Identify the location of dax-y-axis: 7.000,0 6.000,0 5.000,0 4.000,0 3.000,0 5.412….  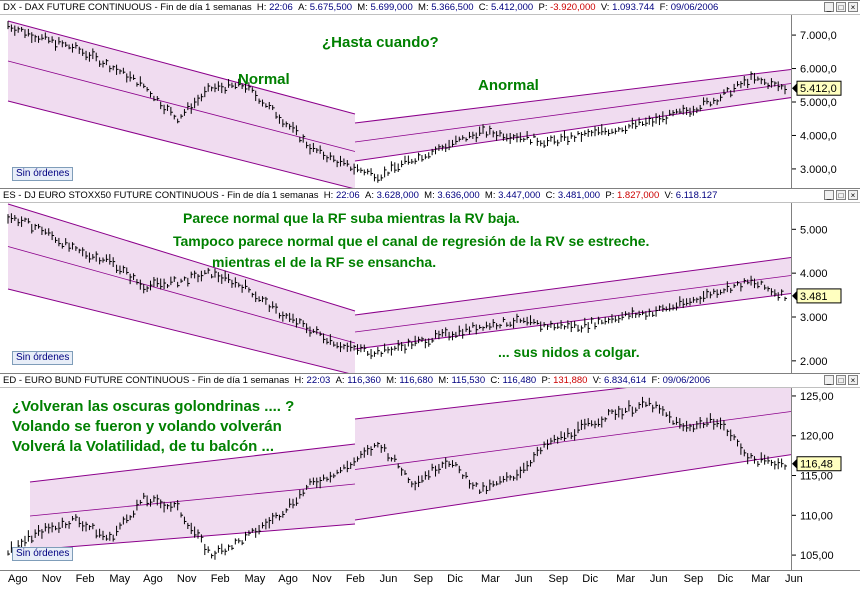
(825, 102).